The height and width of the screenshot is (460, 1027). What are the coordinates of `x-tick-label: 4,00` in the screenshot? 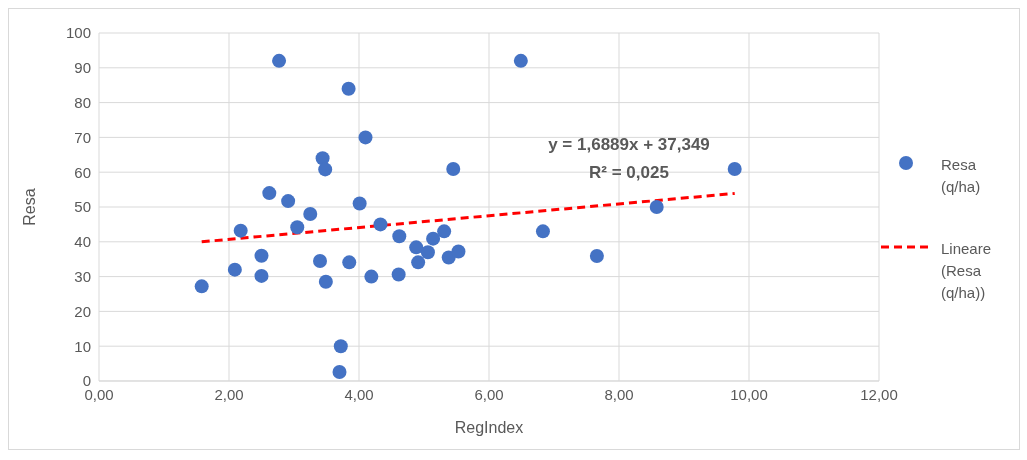 It's located at (359, 394).